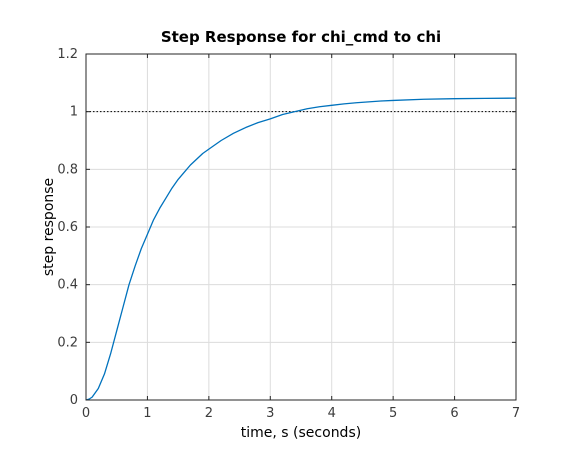 This screenshot has width=570, height=455. I want to click on y-tick-label: 1.2, so click(67, 54).